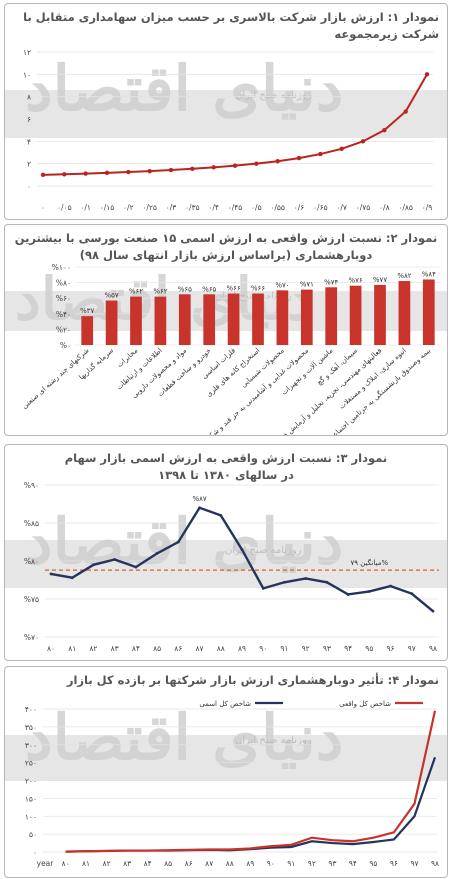 This screenshot has width=450, height=879. Describe the element at coordinates (31, 781) in the screenshot. I see `y-tick-label: ۲۰۰` at that location.